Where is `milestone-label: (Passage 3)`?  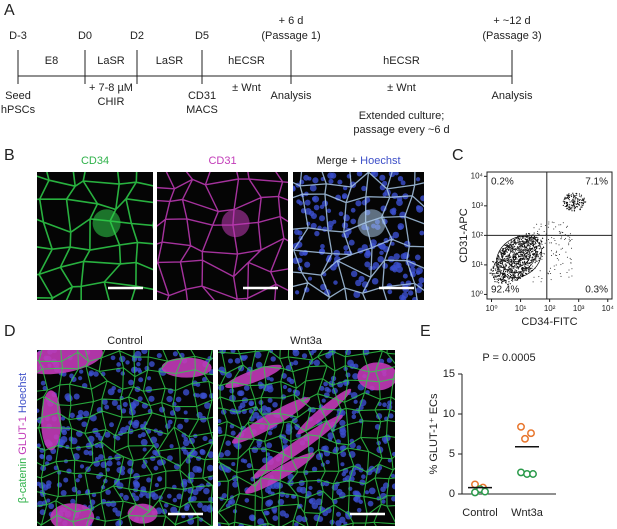
milestone-label: (Passage 3) is located at coordinates (511, 36).